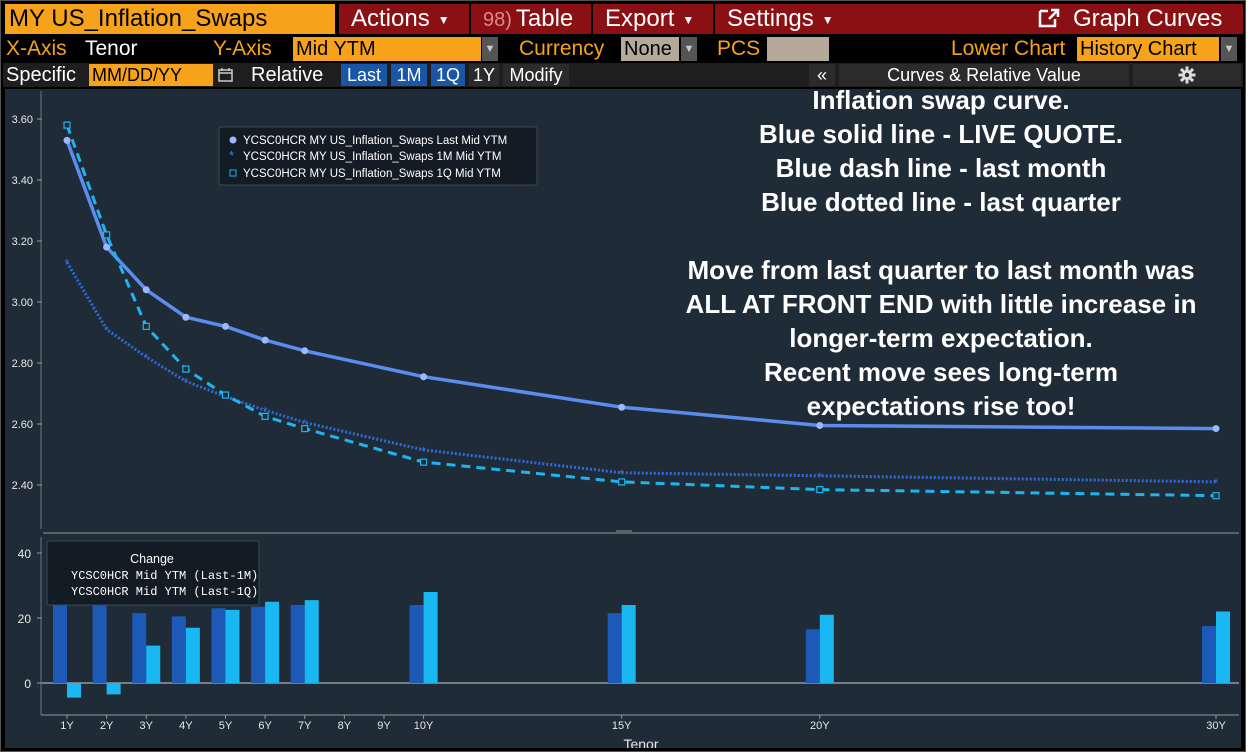  I want to click on actions-menu: Actions ▼, so click(404, 19).